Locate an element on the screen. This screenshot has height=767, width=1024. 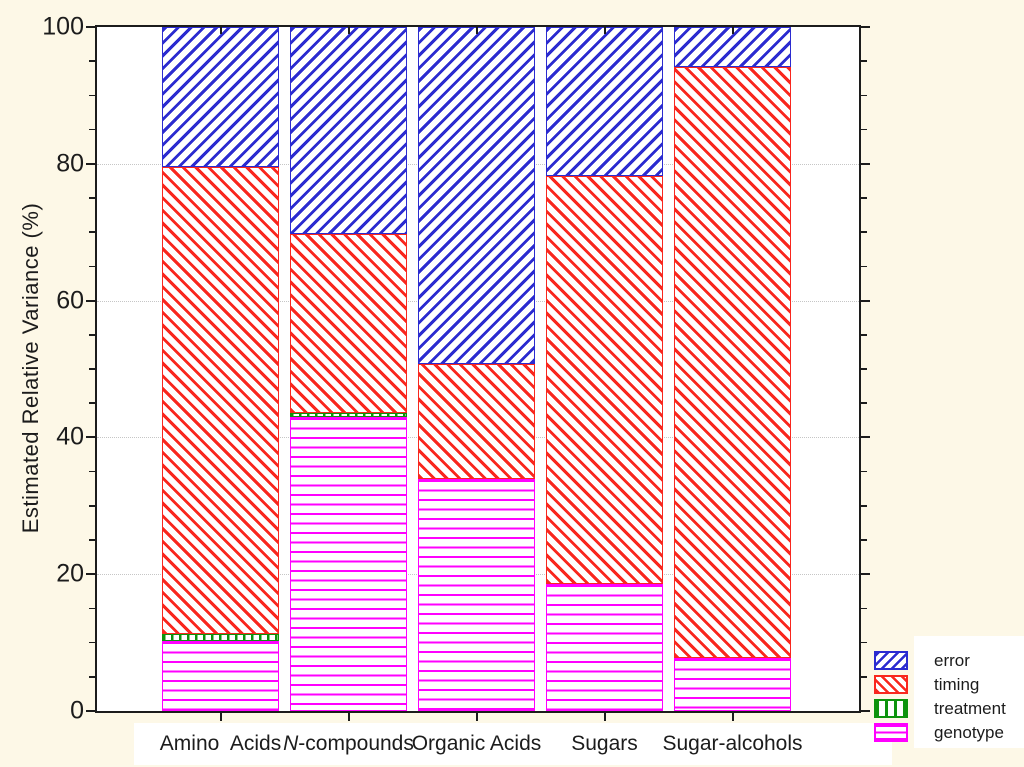
bar-amino-acids is located at coordinates (220, 369).